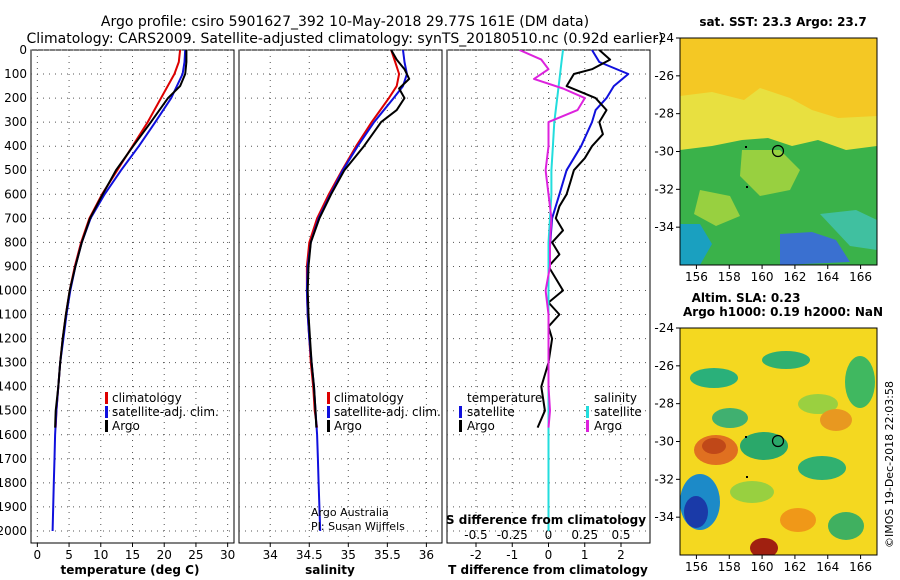 This screenshot has height=580, width=900. What do you see at coordinates (491, 412) in the screenshot?
I see `legend-t-satellite: satellite` at bounding box center [491, 412].